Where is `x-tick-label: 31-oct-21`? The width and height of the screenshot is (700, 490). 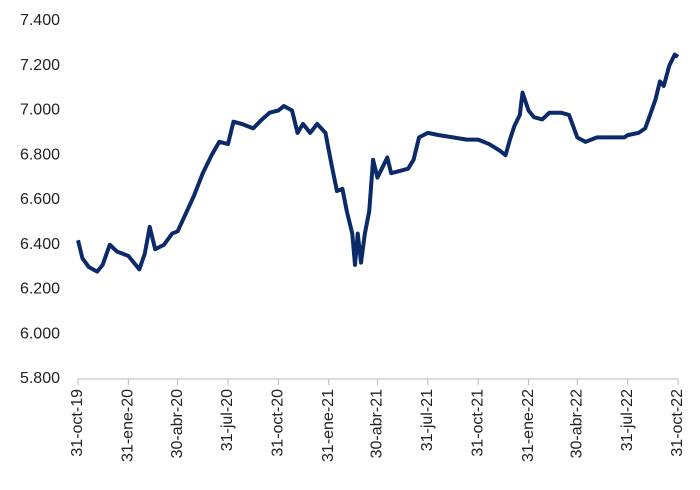 x-tick-label: 31-oct-21 is located at coordinates (477, 423).